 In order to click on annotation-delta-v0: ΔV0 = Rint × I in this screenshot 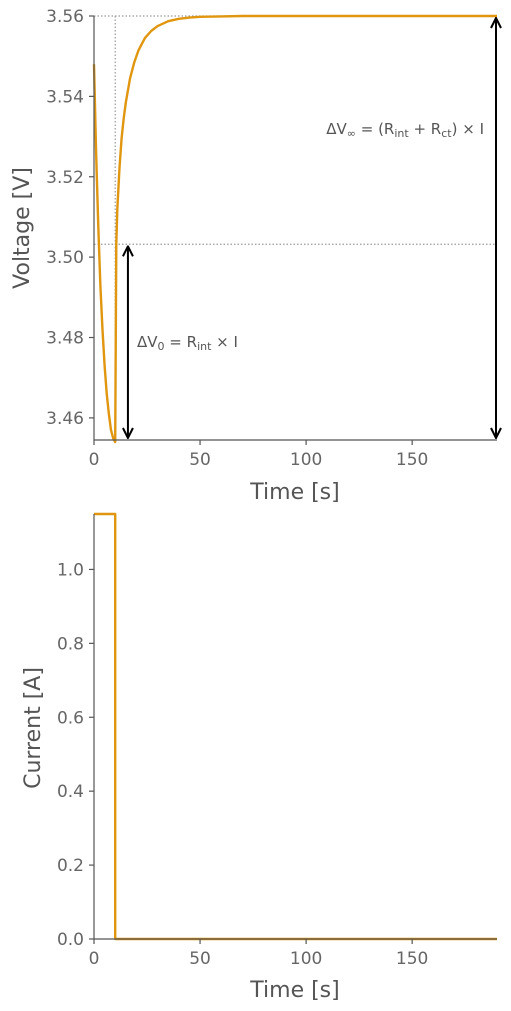, I will do `click(187, 343)`.